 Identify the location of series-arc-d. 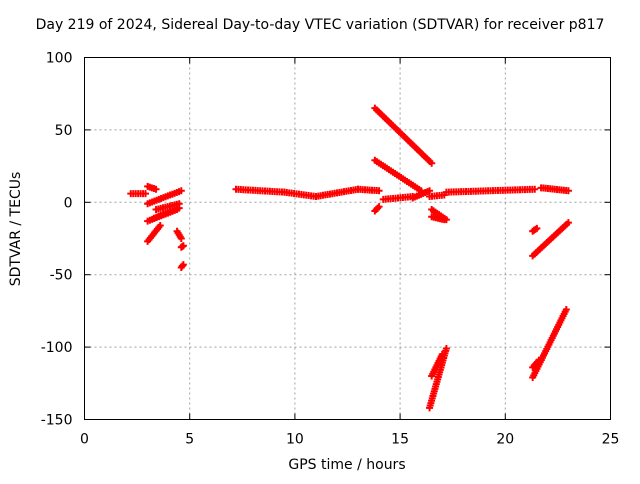
(154, 233).